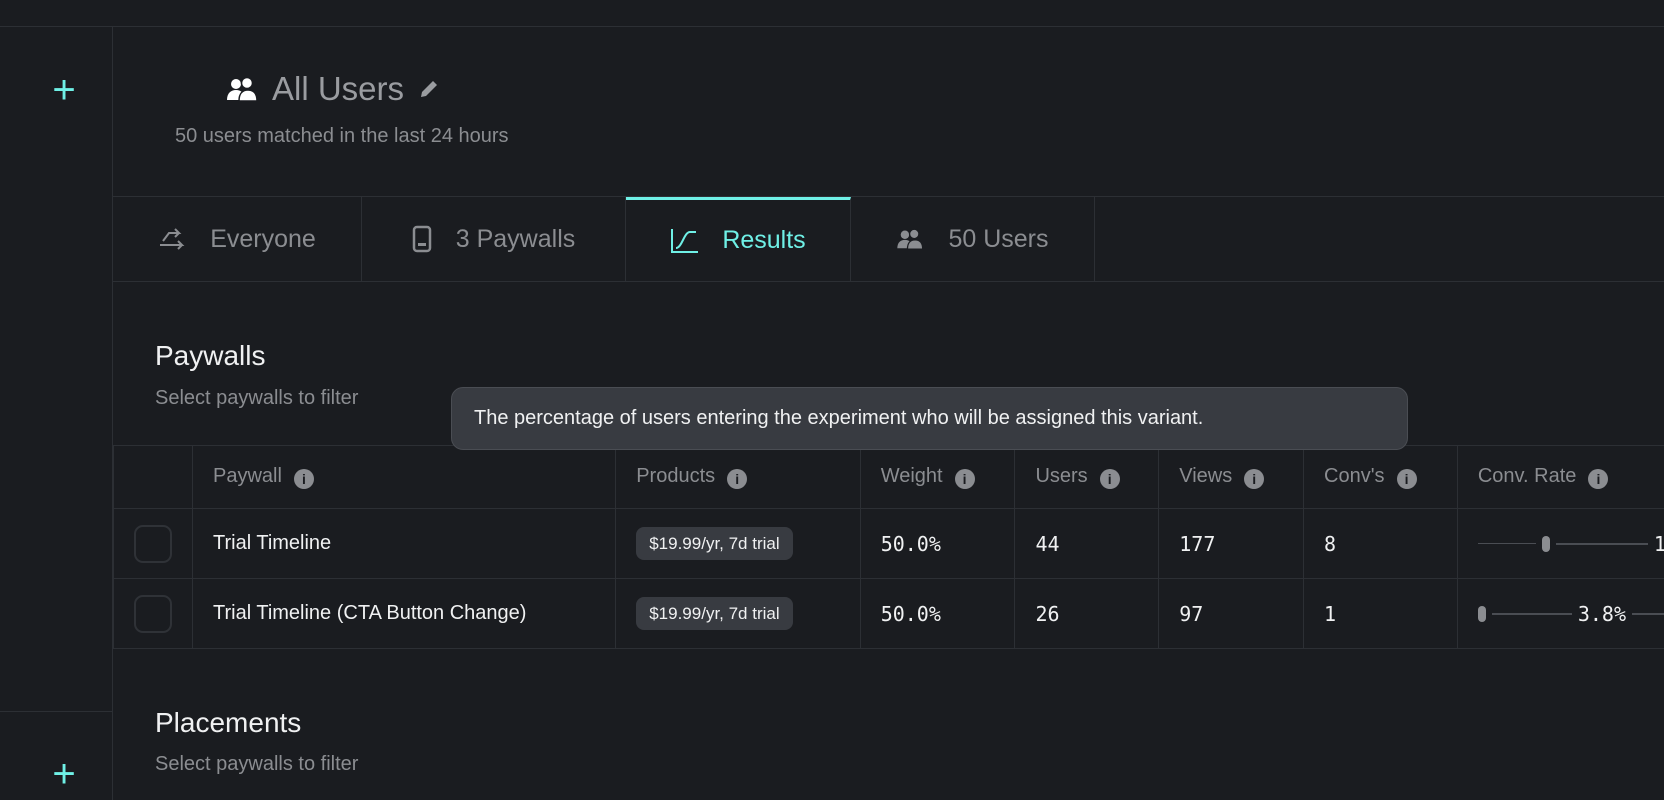 This screenshot has width=1664, height=800. What do you see at coordinates (338, 88) in the screenshot?
I see `title-text: All Users` at bounding box center [338, 88].